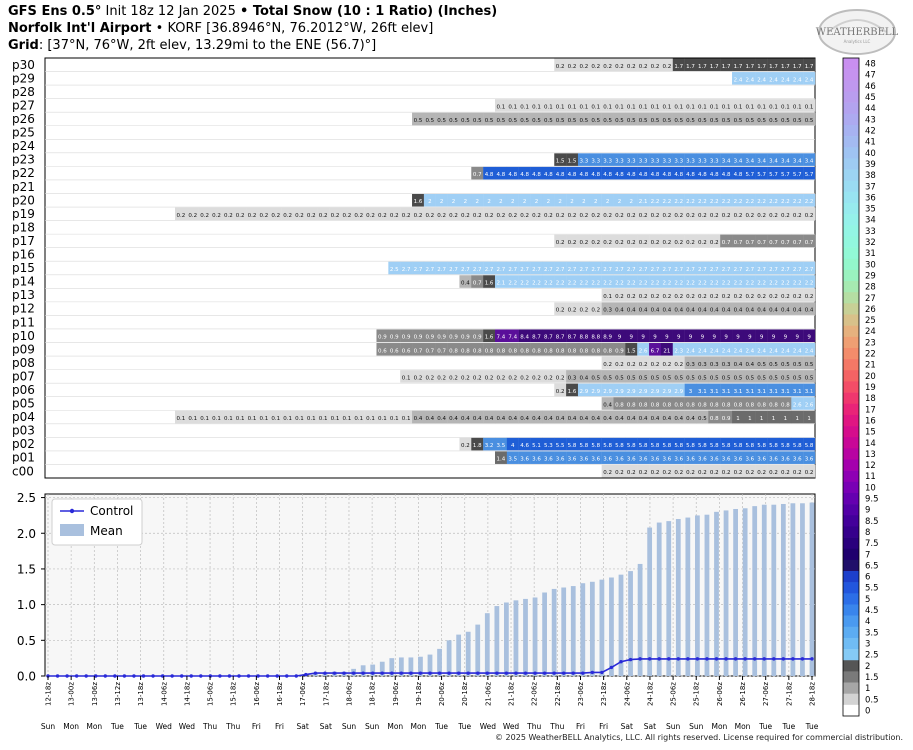 This screenshot has width=913, height=750. I want to click on day-label: Mon, so click(71, 726).